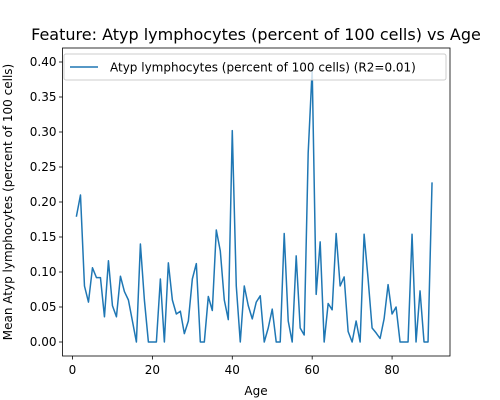 This screenshot has height=400, width=500. What do you see at coordinates (73, 370) in the screenshot?
I see `x-tick-label: 0` at bounding box center [73, 370].